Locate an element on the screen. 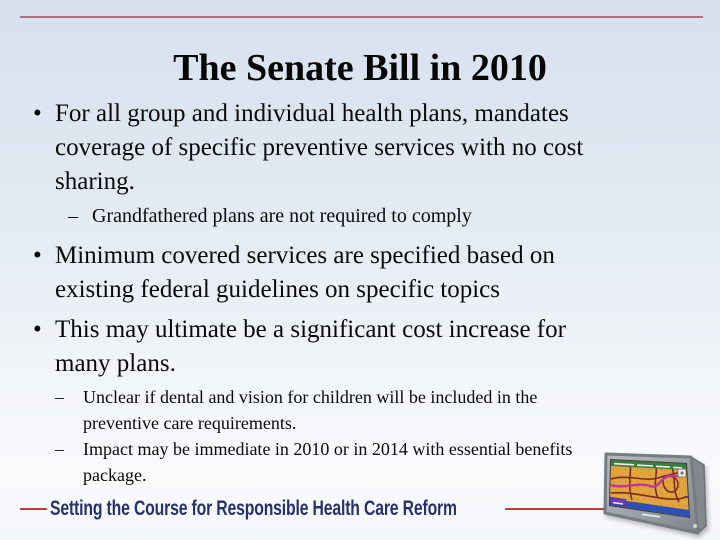 The width and height of the screenshot is (720, 540). gps-device-graphic: + is located at coordinates (655, 493).